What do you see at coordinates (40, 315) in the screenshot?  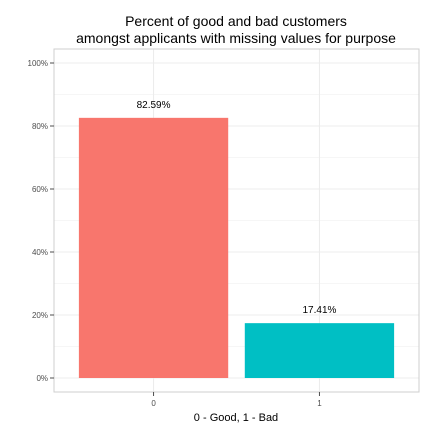 I see `y-tick-label: 20%` at bounding box center [40, 315].